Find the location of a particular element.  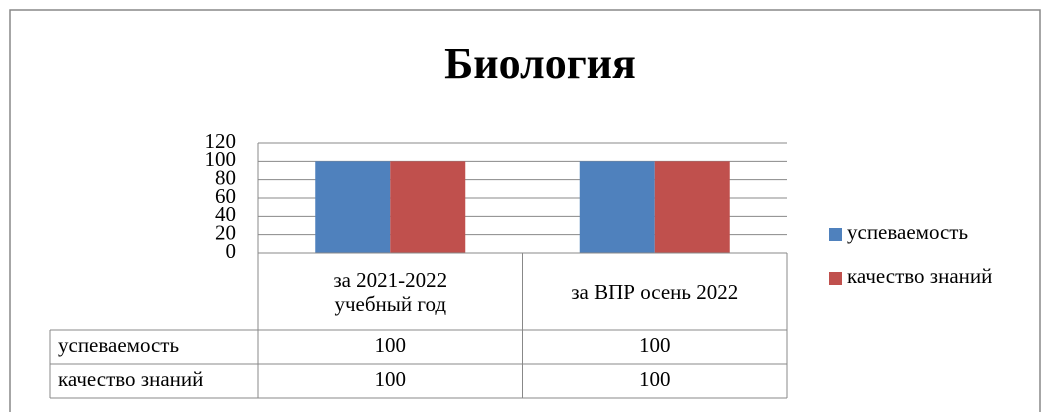

table-row-label: качество знаний is located at coordinates (130, 379).